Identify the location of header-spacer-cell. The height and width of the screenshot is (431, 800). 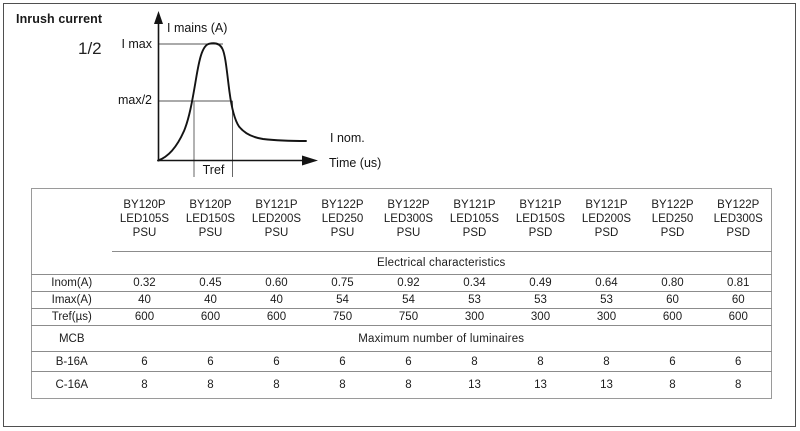
(72, 220).